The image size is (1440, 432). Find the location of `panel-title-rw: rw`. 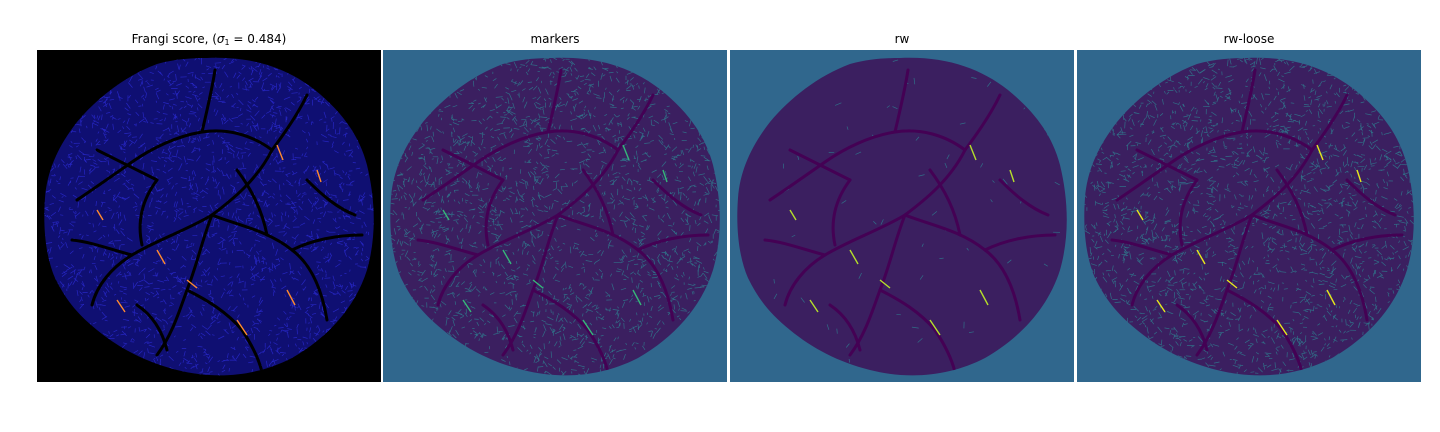

panel-title-rw: rw is located at coordinates (902, 39).